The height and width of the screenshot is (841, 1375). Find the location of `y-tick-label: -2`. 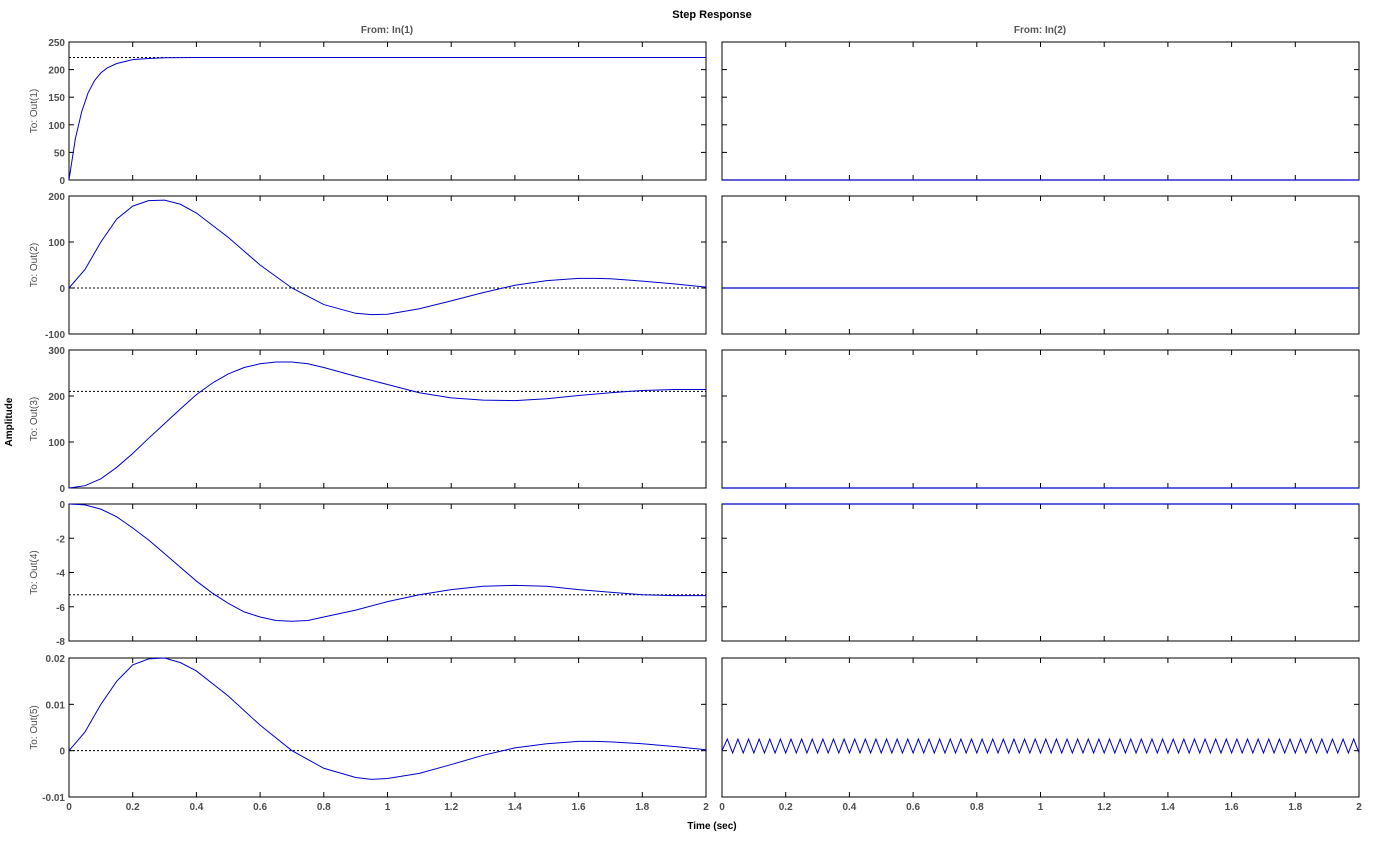

y-tick-label: -2 is located at coordinates (60, 539).